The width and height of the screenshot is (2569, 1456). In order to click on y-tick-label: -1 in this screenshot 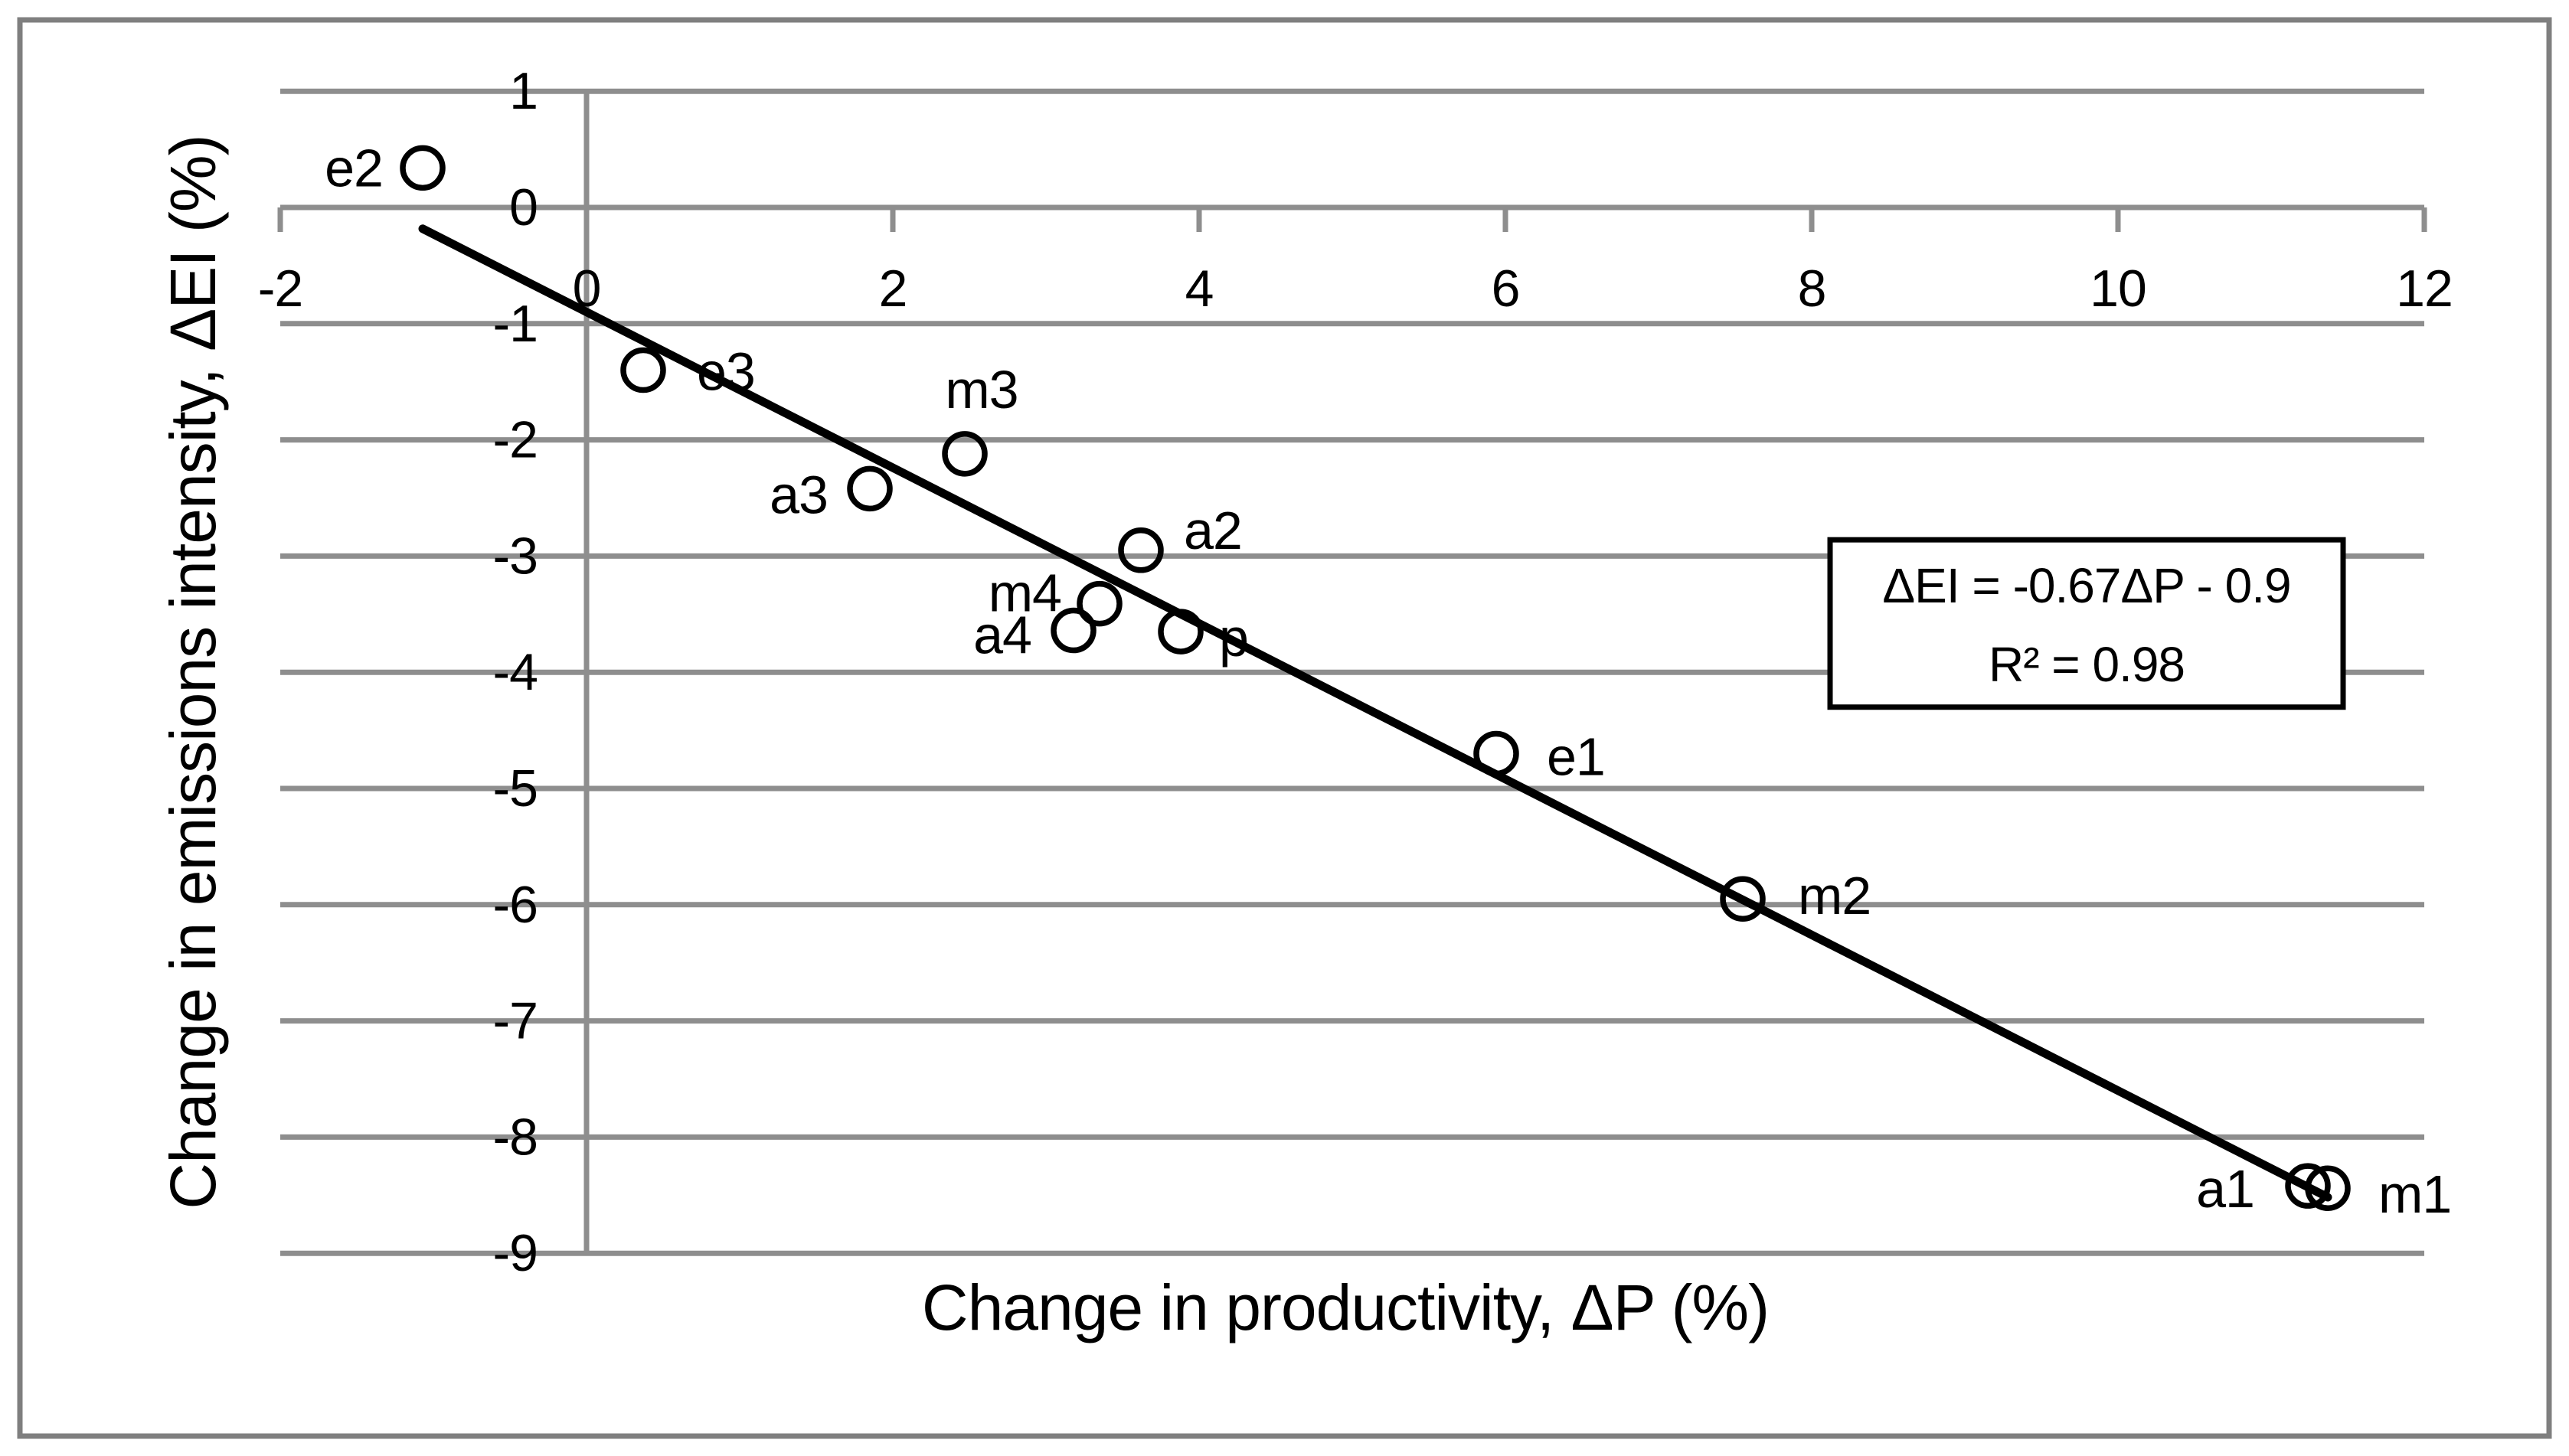, I will do `click(515, 324)`.